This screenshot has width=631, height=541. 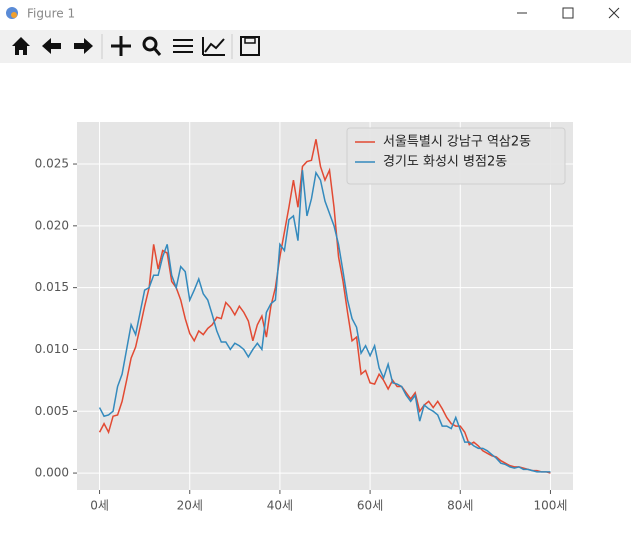 What do you see at coordinates (568, 13) in the screenshot?
I see `maximize-button` at bounding box center [568, 13].